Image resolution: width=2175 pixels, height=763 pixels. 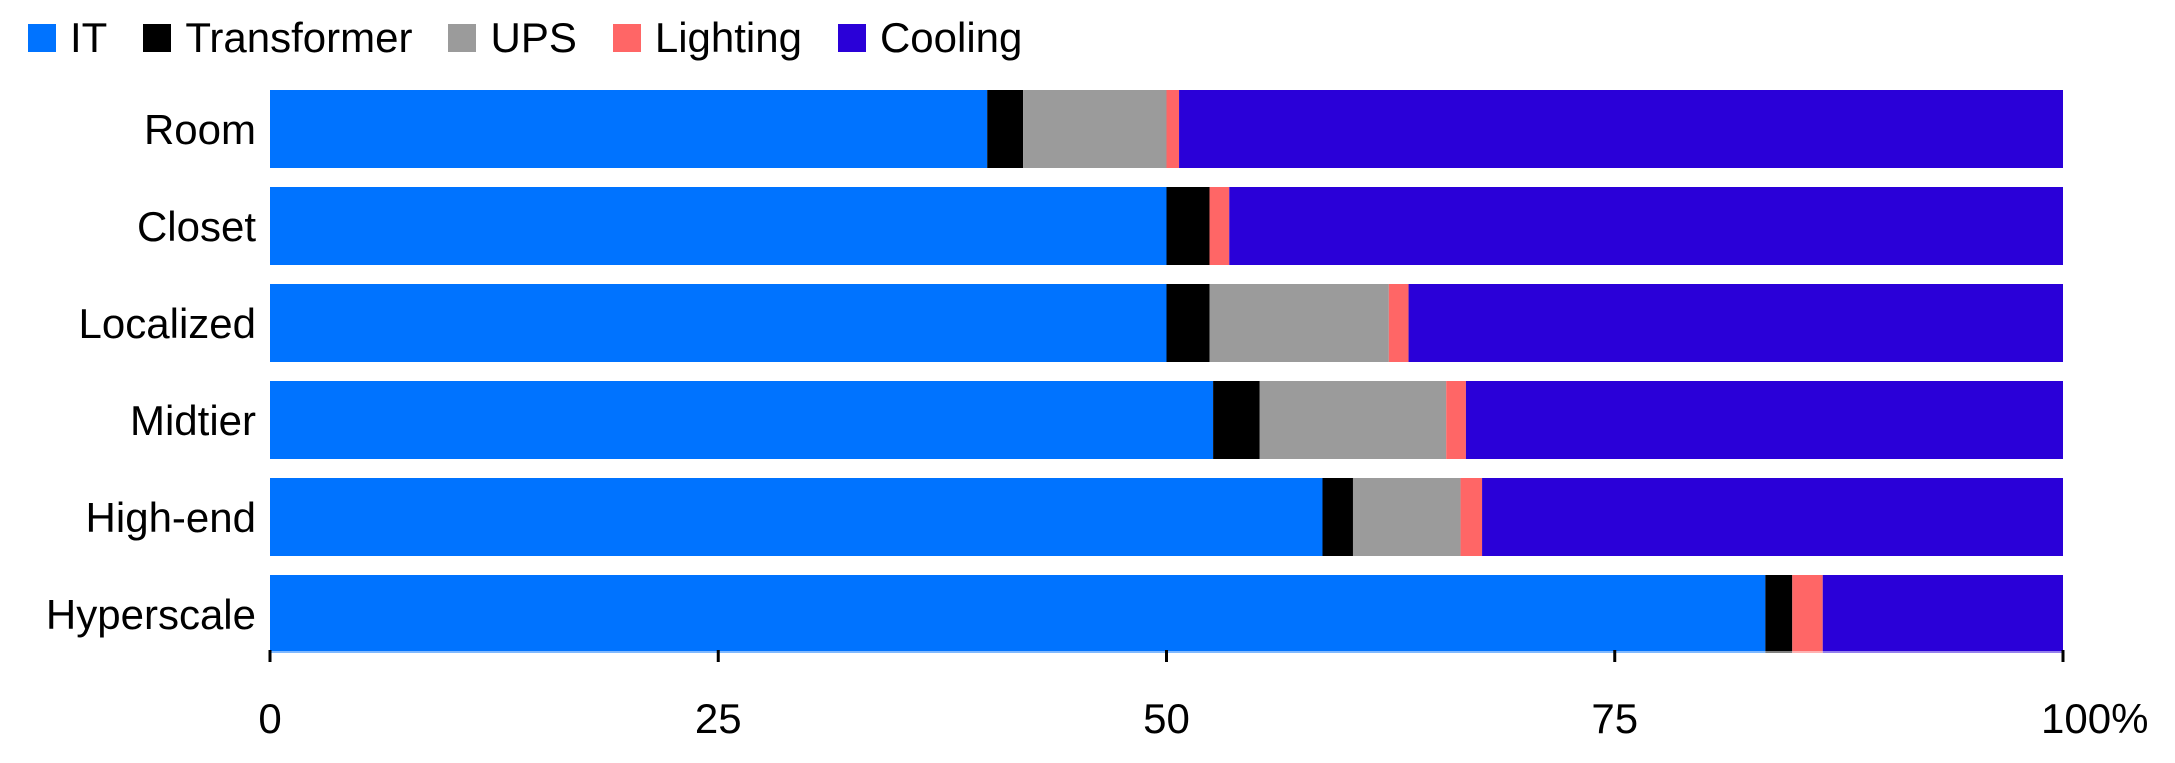 I want to click on legend: IT Transformer UPS Lighting Cooling, so click(x=525, y=38).